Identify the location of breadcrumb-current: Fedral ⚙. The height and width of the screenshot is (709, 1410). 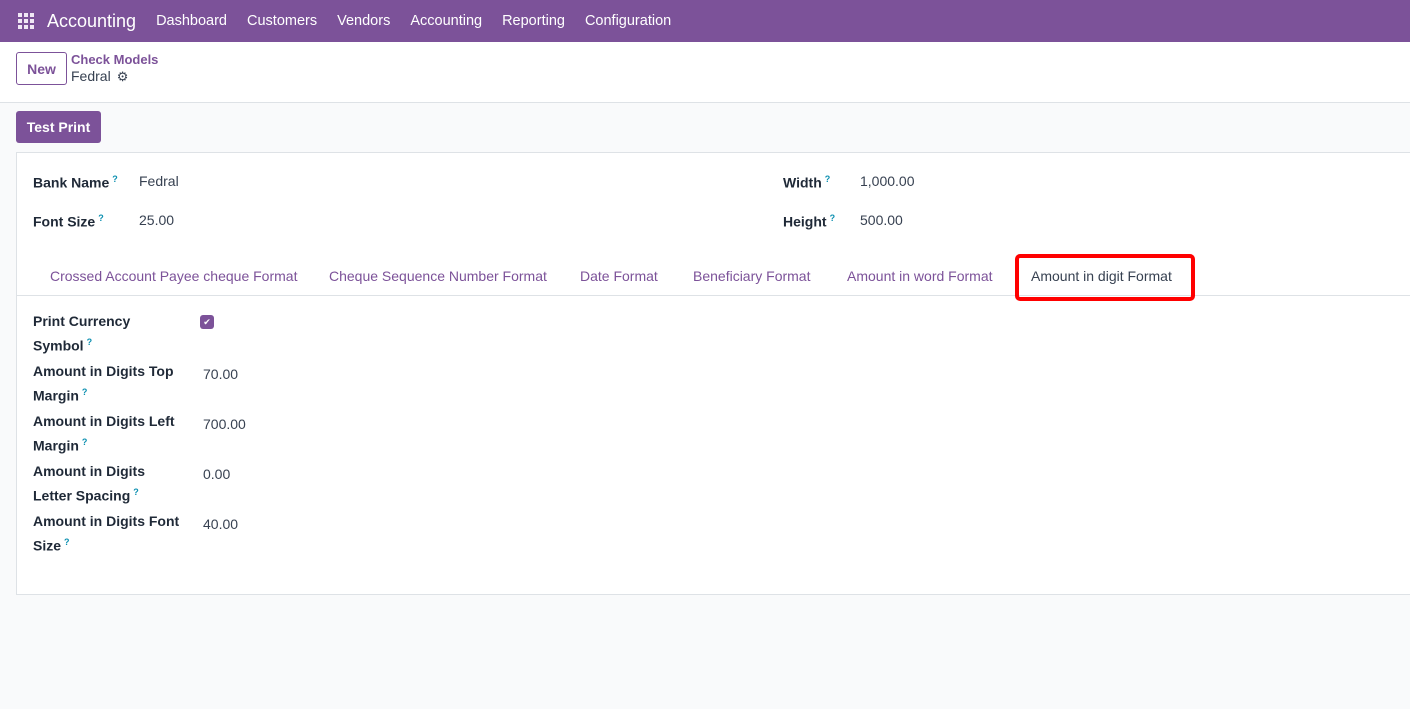
(99, 76).